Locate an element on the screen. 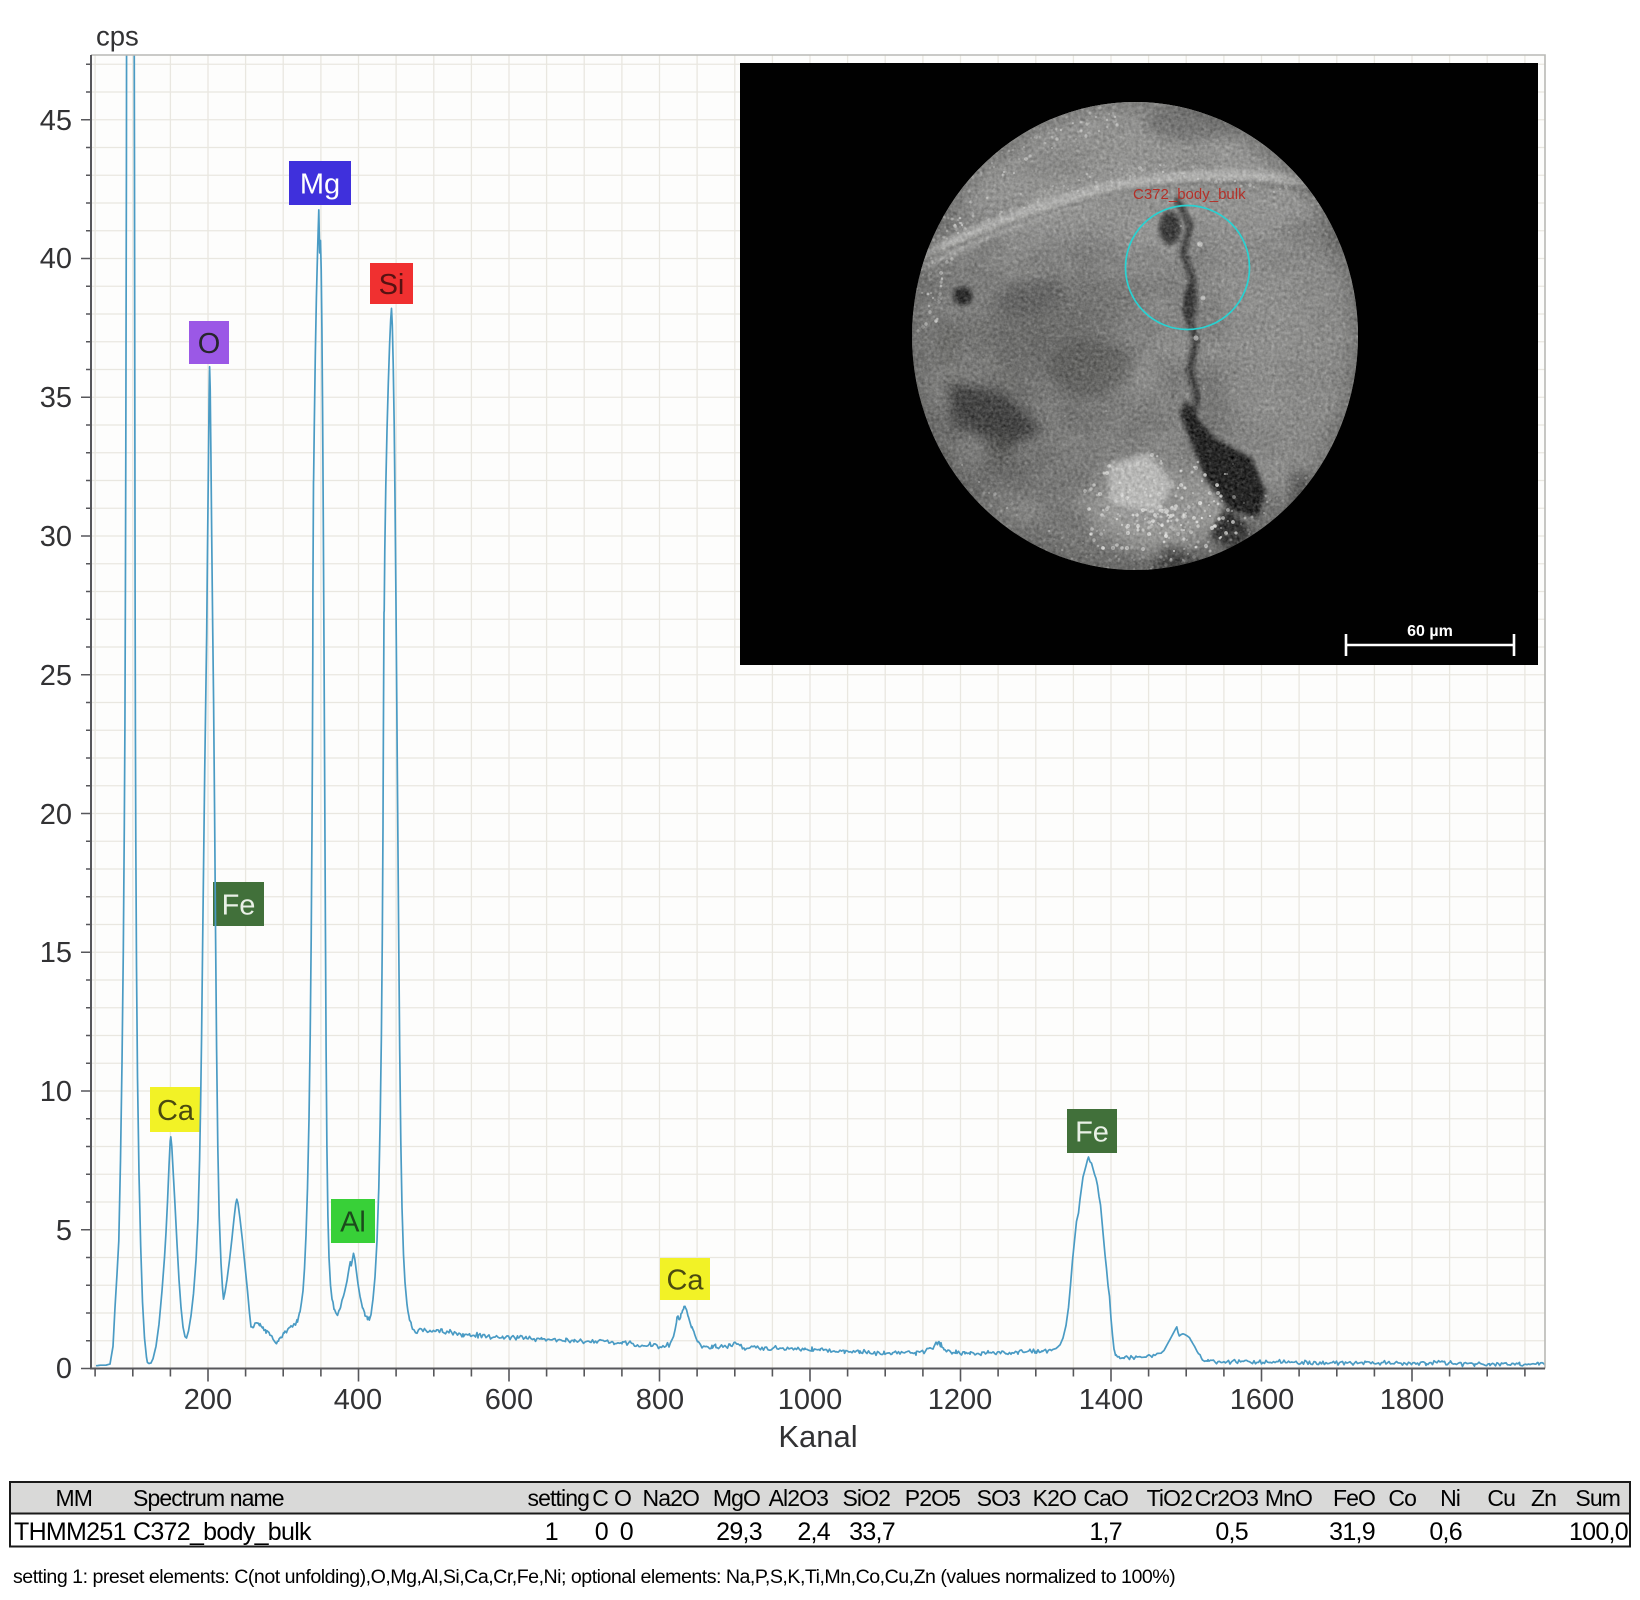 The width and height of the screenshot is (1640, 1600). svg-text: Sum is located at coordinates (1597, 1498).